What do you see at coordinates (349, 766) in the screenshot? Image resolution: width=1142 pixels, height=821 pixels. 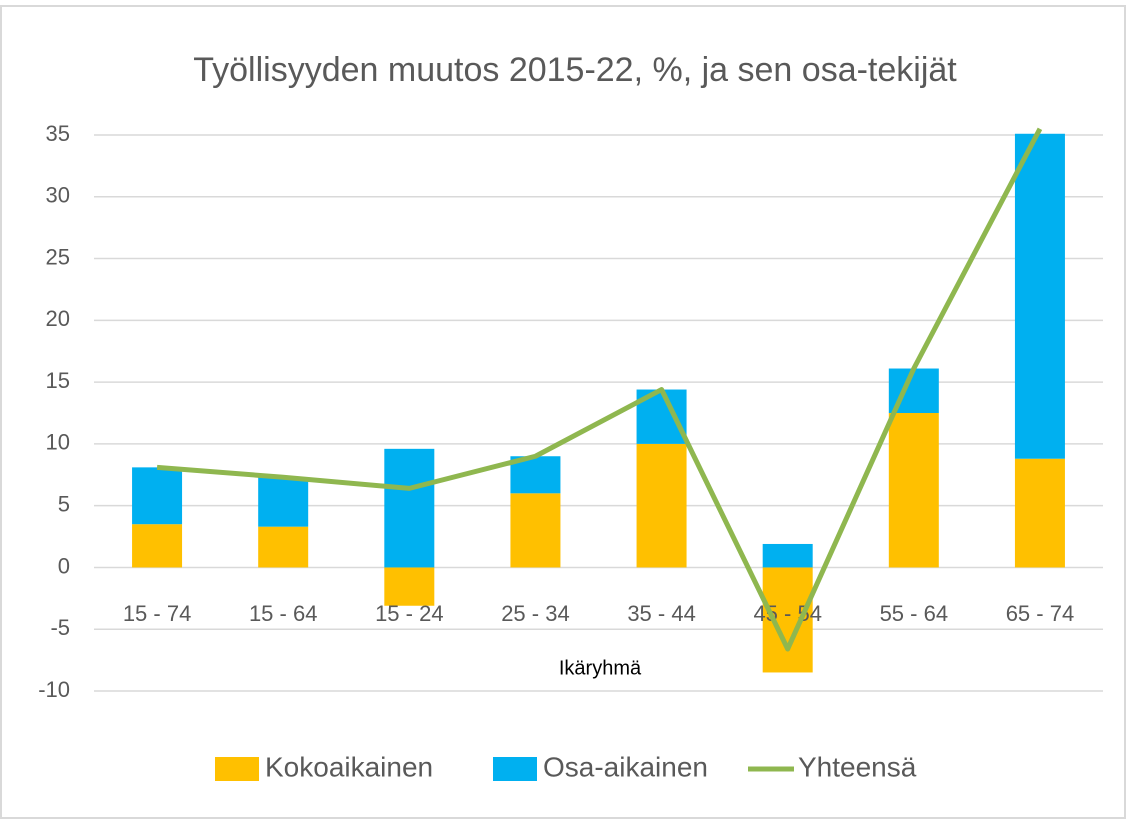 I see `legend-label: Kokoaikainen` at bounding box center [349, 766].